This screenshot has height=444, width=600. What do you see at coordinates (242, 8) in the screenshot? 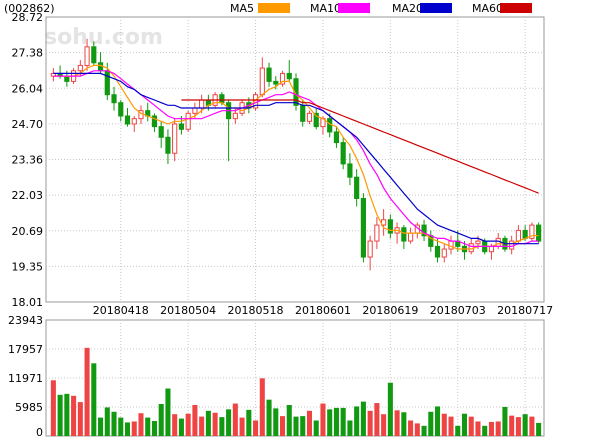
I see `legend-label-ma5: MA5` at bounding box center [242, 8].